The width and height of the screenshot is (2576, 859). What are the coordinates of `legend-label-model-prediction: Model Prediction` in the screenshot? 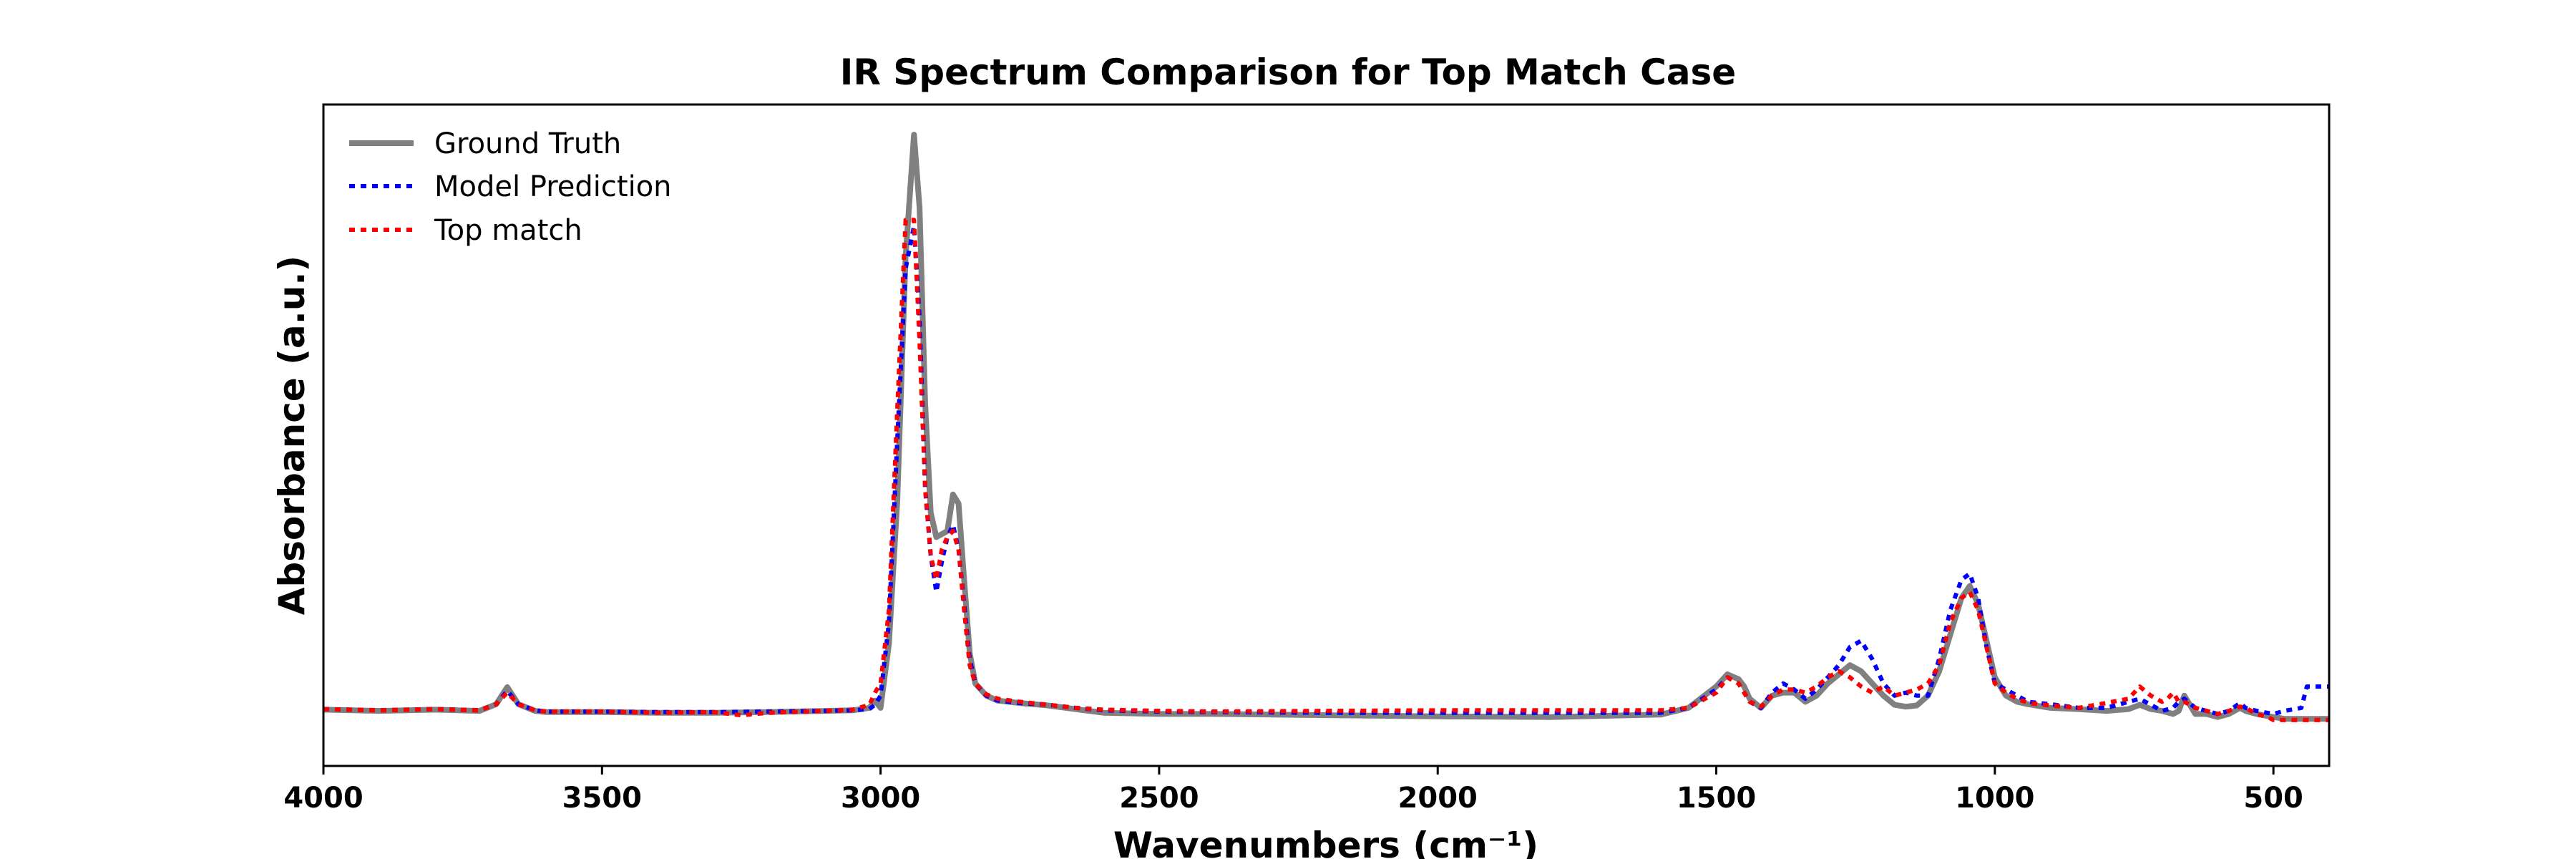 It's located at (553, 186).